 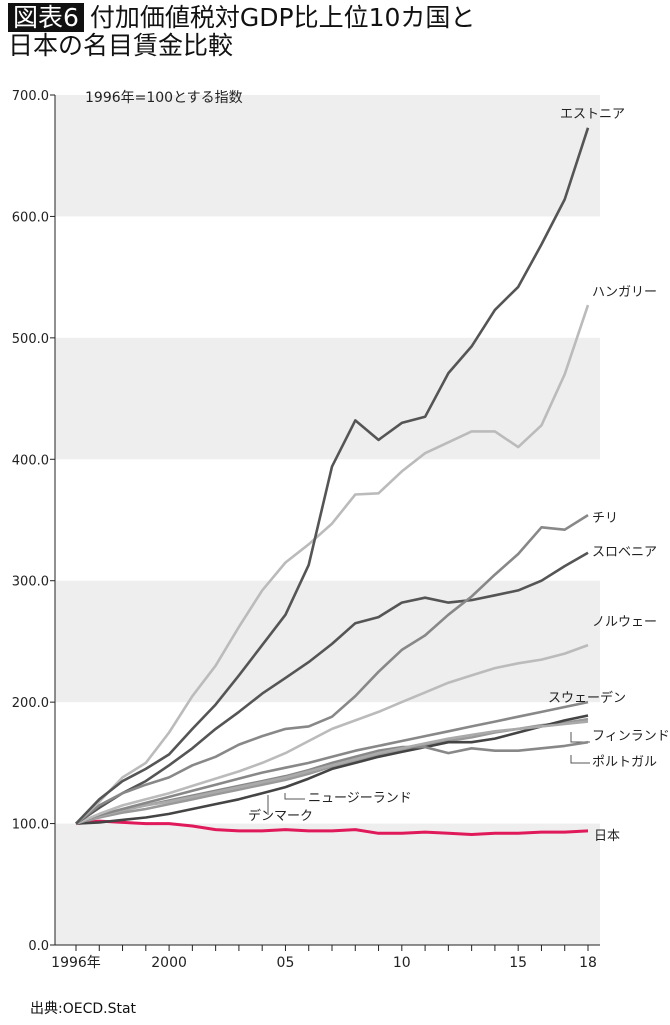 What do you see at coordinates (121, 45) in the screenshot?
I see `title-line-2: 日本の名目賃金比較` at bounding box center [121, 45].